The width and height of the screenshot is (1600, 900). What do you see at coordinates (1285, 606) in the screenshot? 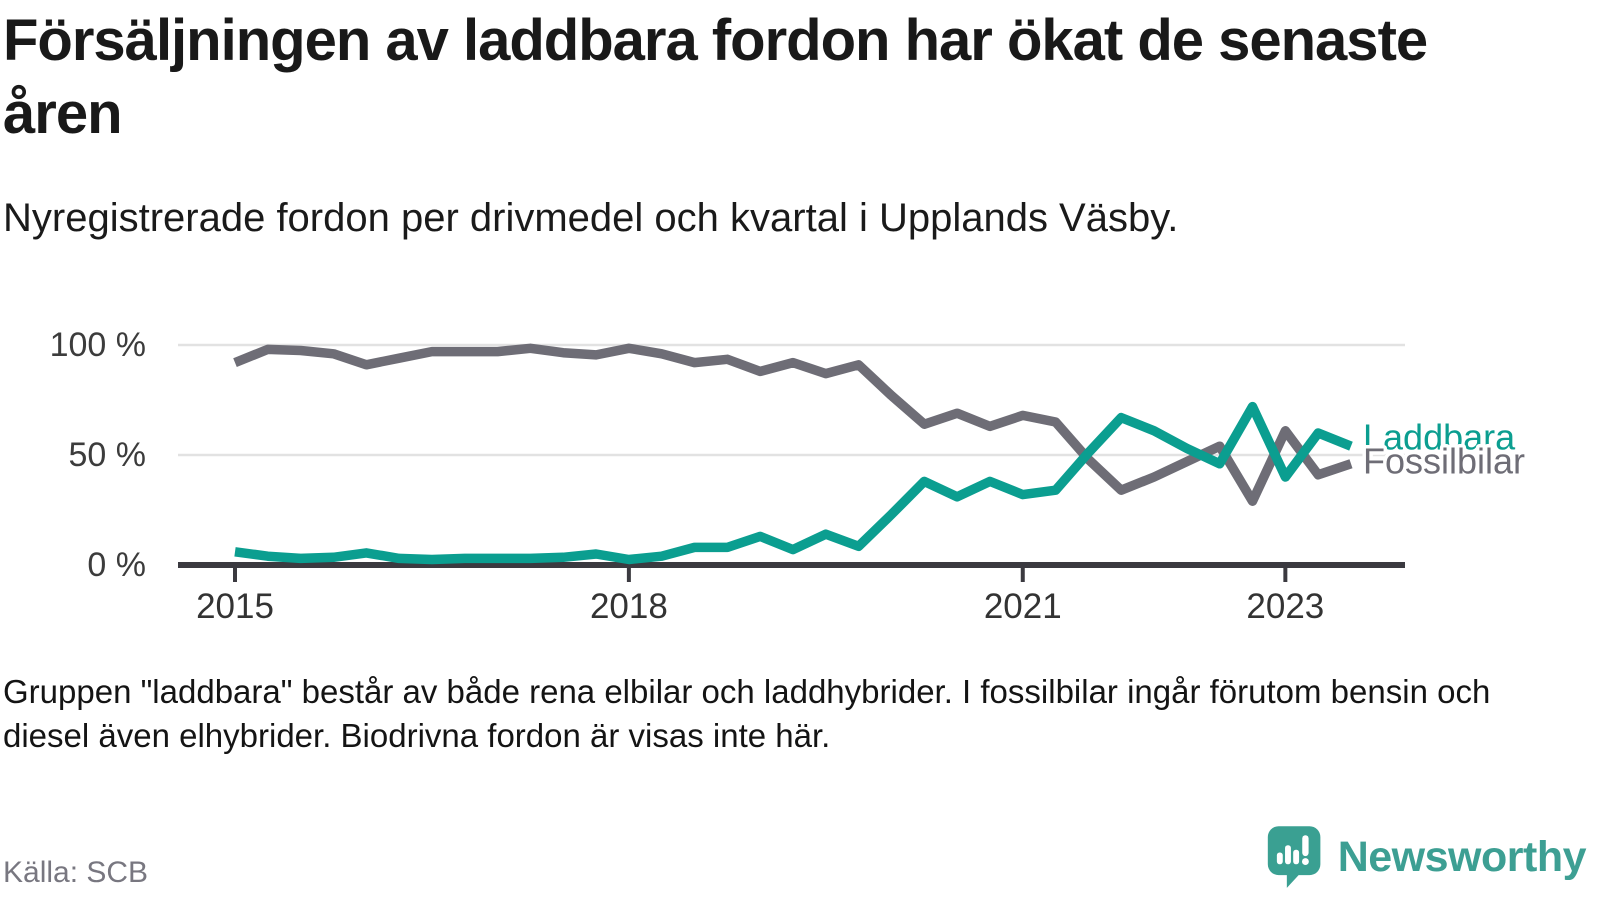
I see `x-tick-label: 2023` at bounding box center [1285, 606].